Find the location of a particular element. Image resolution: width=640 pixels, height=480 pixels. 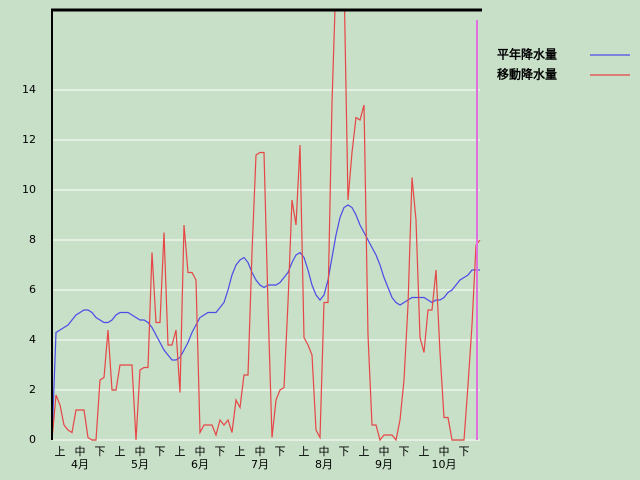

month-label: 8月 is located at coordinates (324, 464).